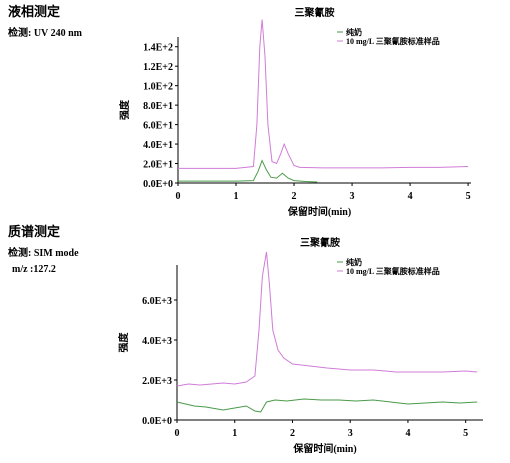 This screenshot has height=463, width=510. What do you see at coordinates (43, 252) in the screenshot?
I see `annotation: 检测: SIM mode` at bounding box center [43, 252].